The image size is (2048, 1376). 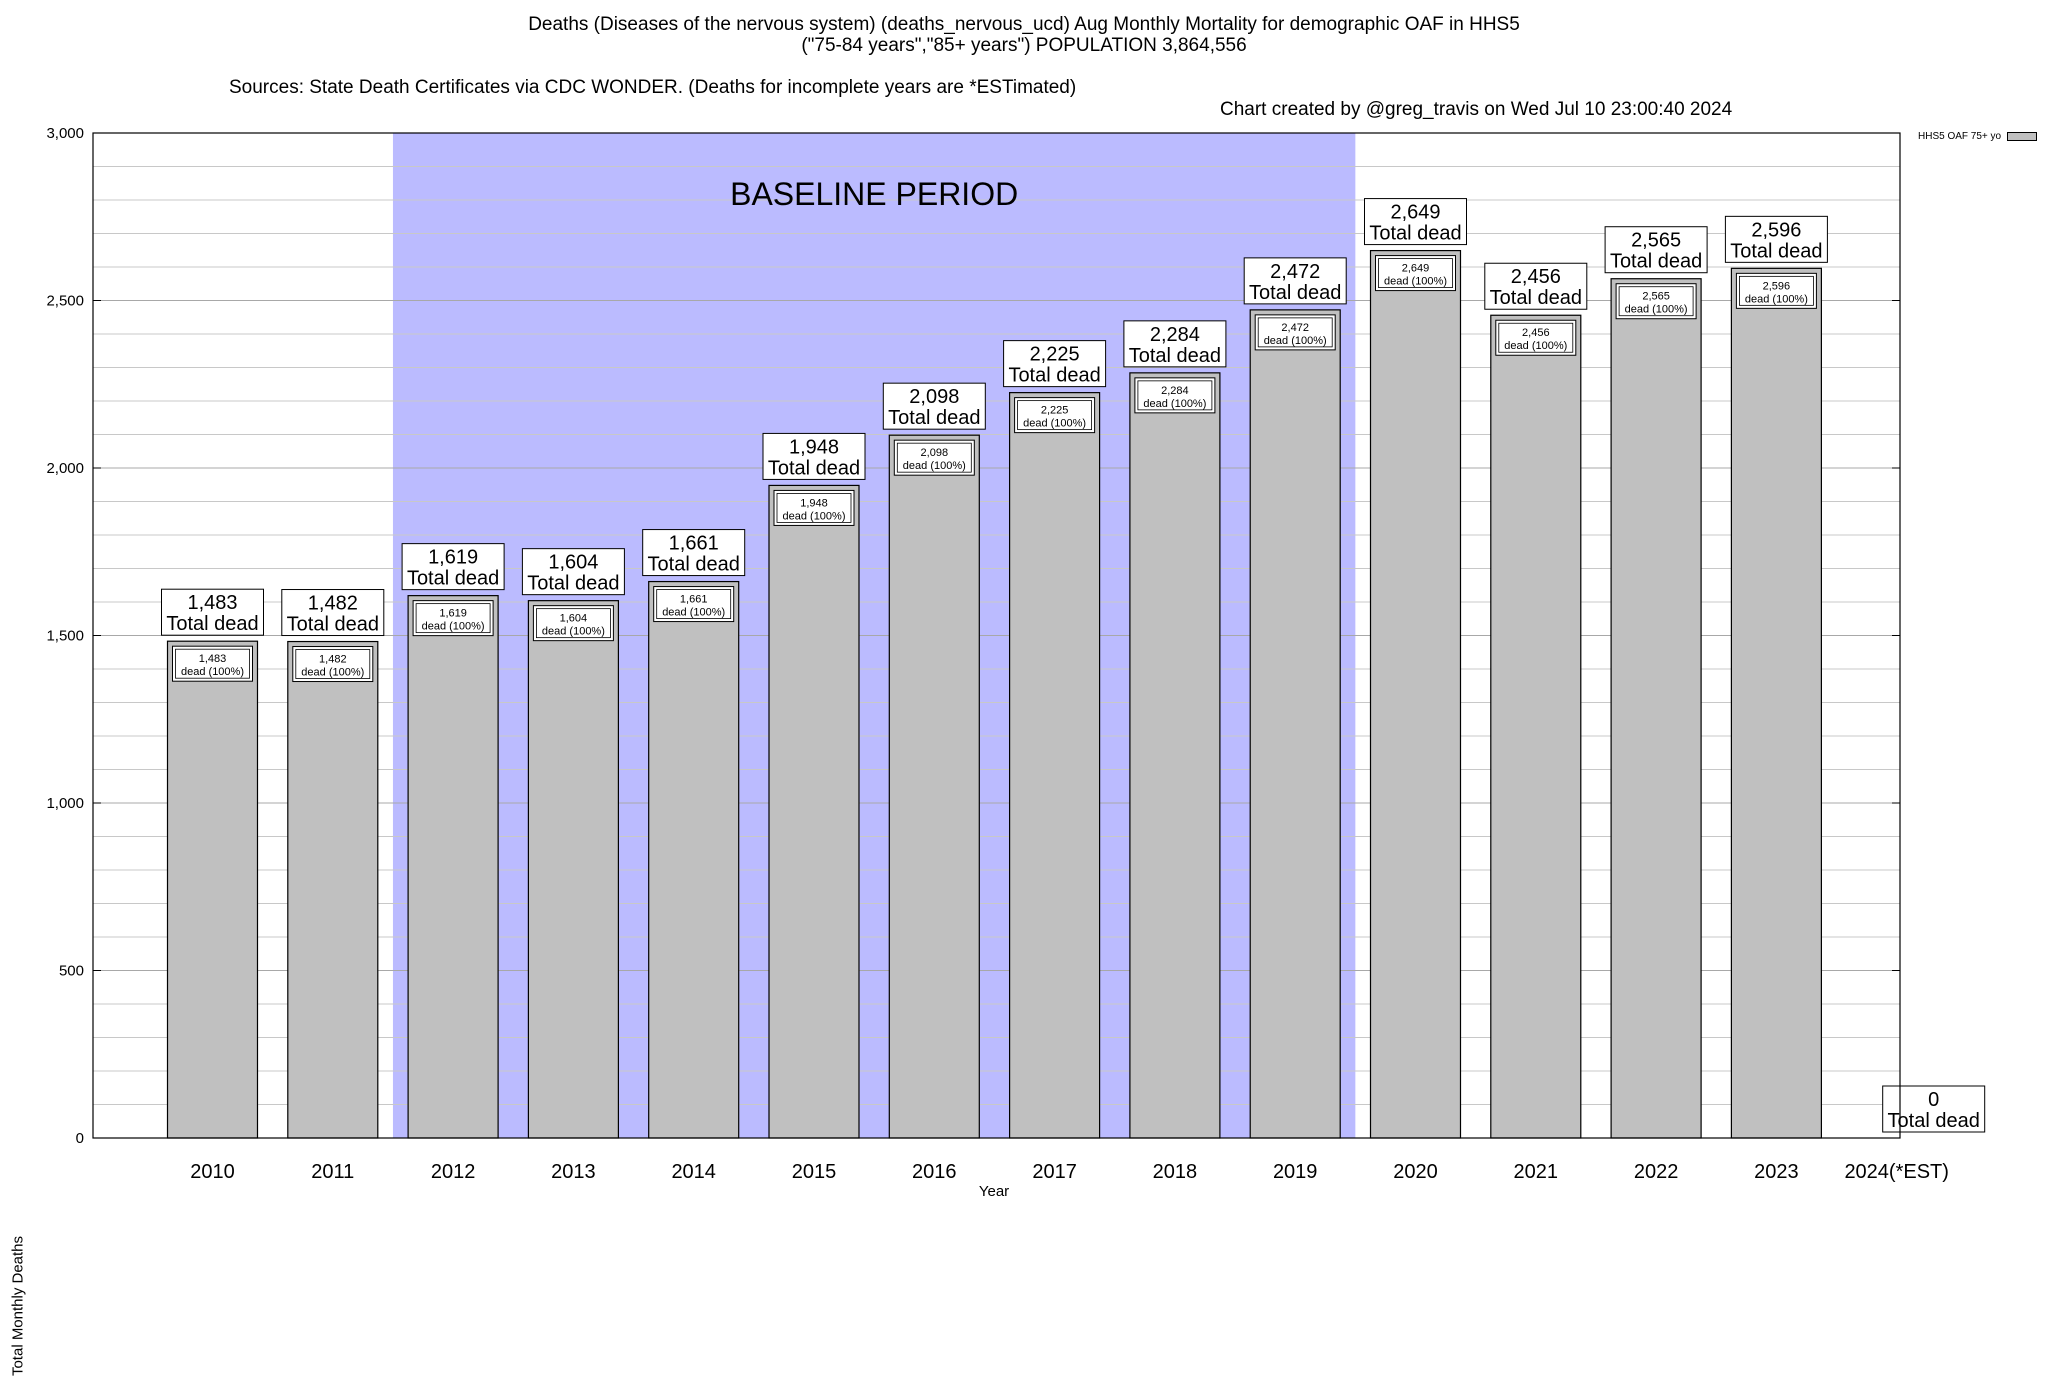 I want to click on x-tick-label: 2021, so click(x=1536, y=1172).